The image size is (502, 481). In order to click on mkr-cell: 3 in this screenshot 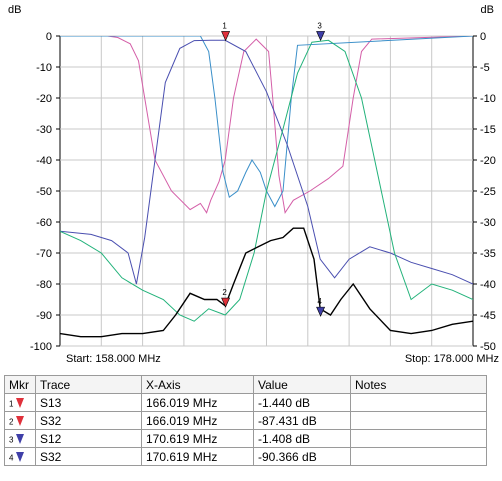, I will do `click(20, 438)`.